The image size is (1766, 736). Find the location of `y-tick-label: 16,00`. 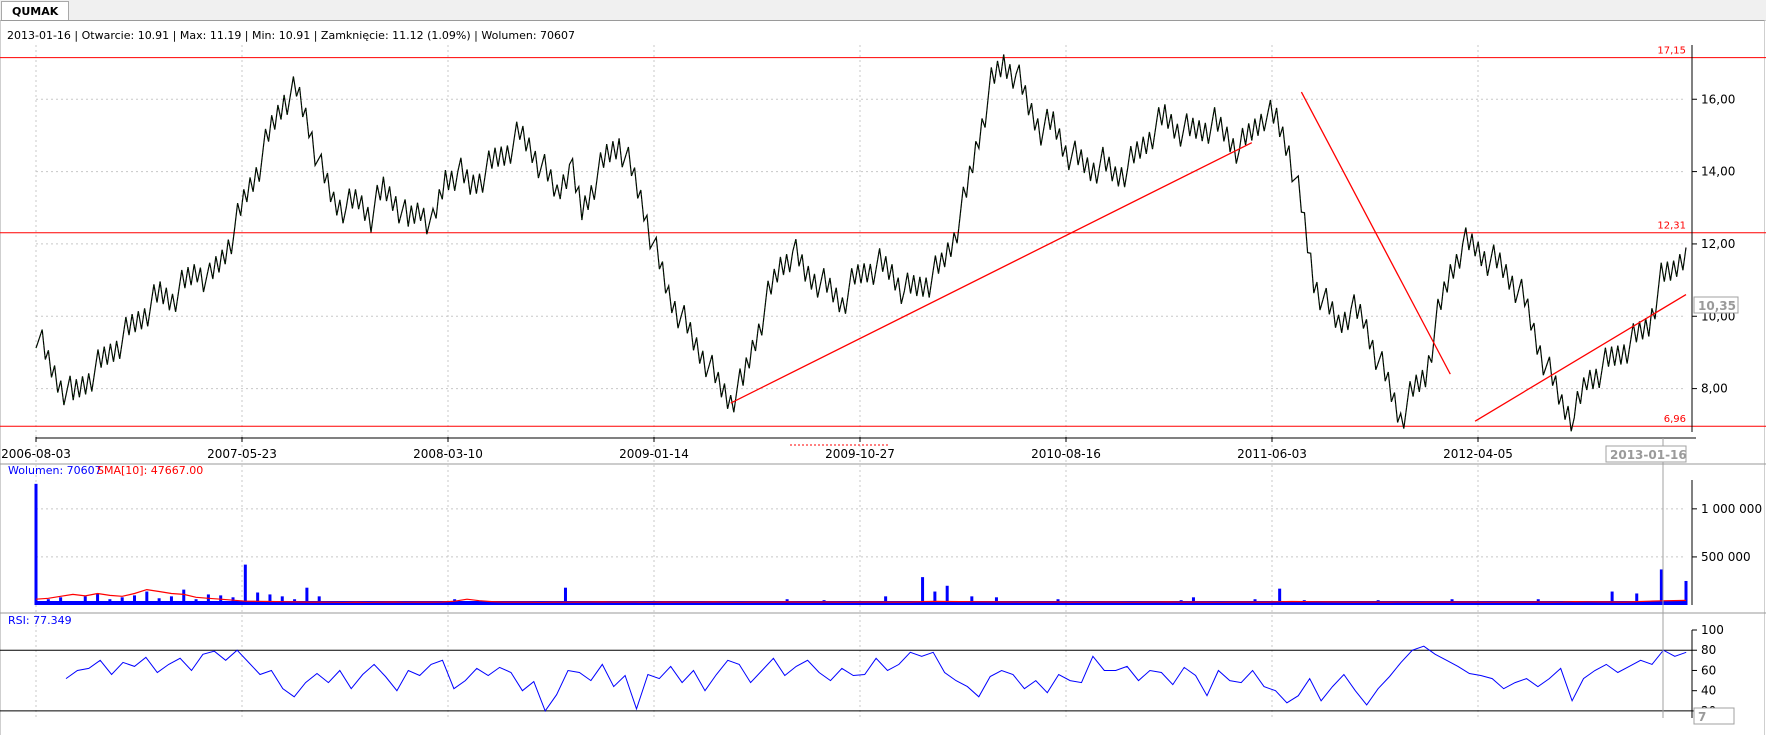

y-tick-label: 16,00 is located at coordinates (1718, 99).